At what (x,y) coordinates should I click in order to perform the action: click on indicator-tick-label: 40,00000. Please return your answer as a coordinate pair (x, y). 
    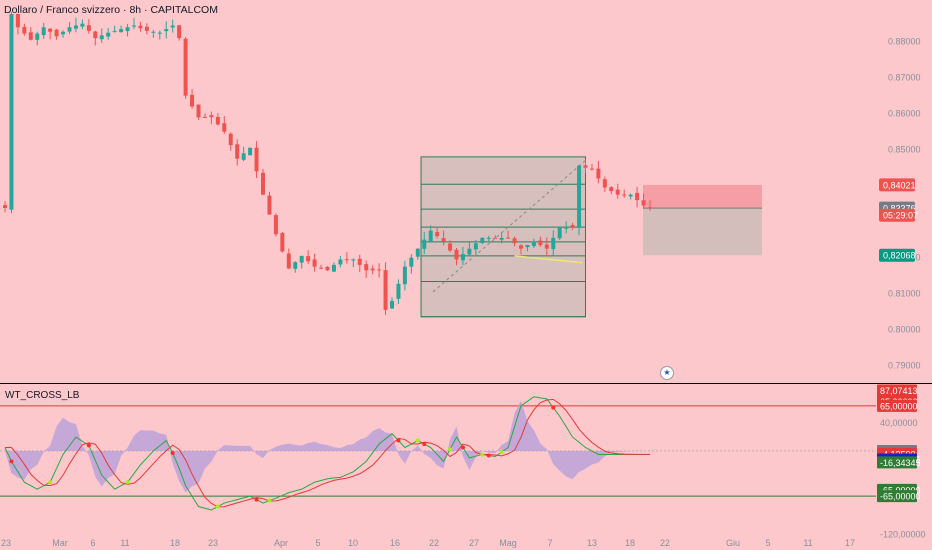
    Looking at the image, I should click on (899, 423).